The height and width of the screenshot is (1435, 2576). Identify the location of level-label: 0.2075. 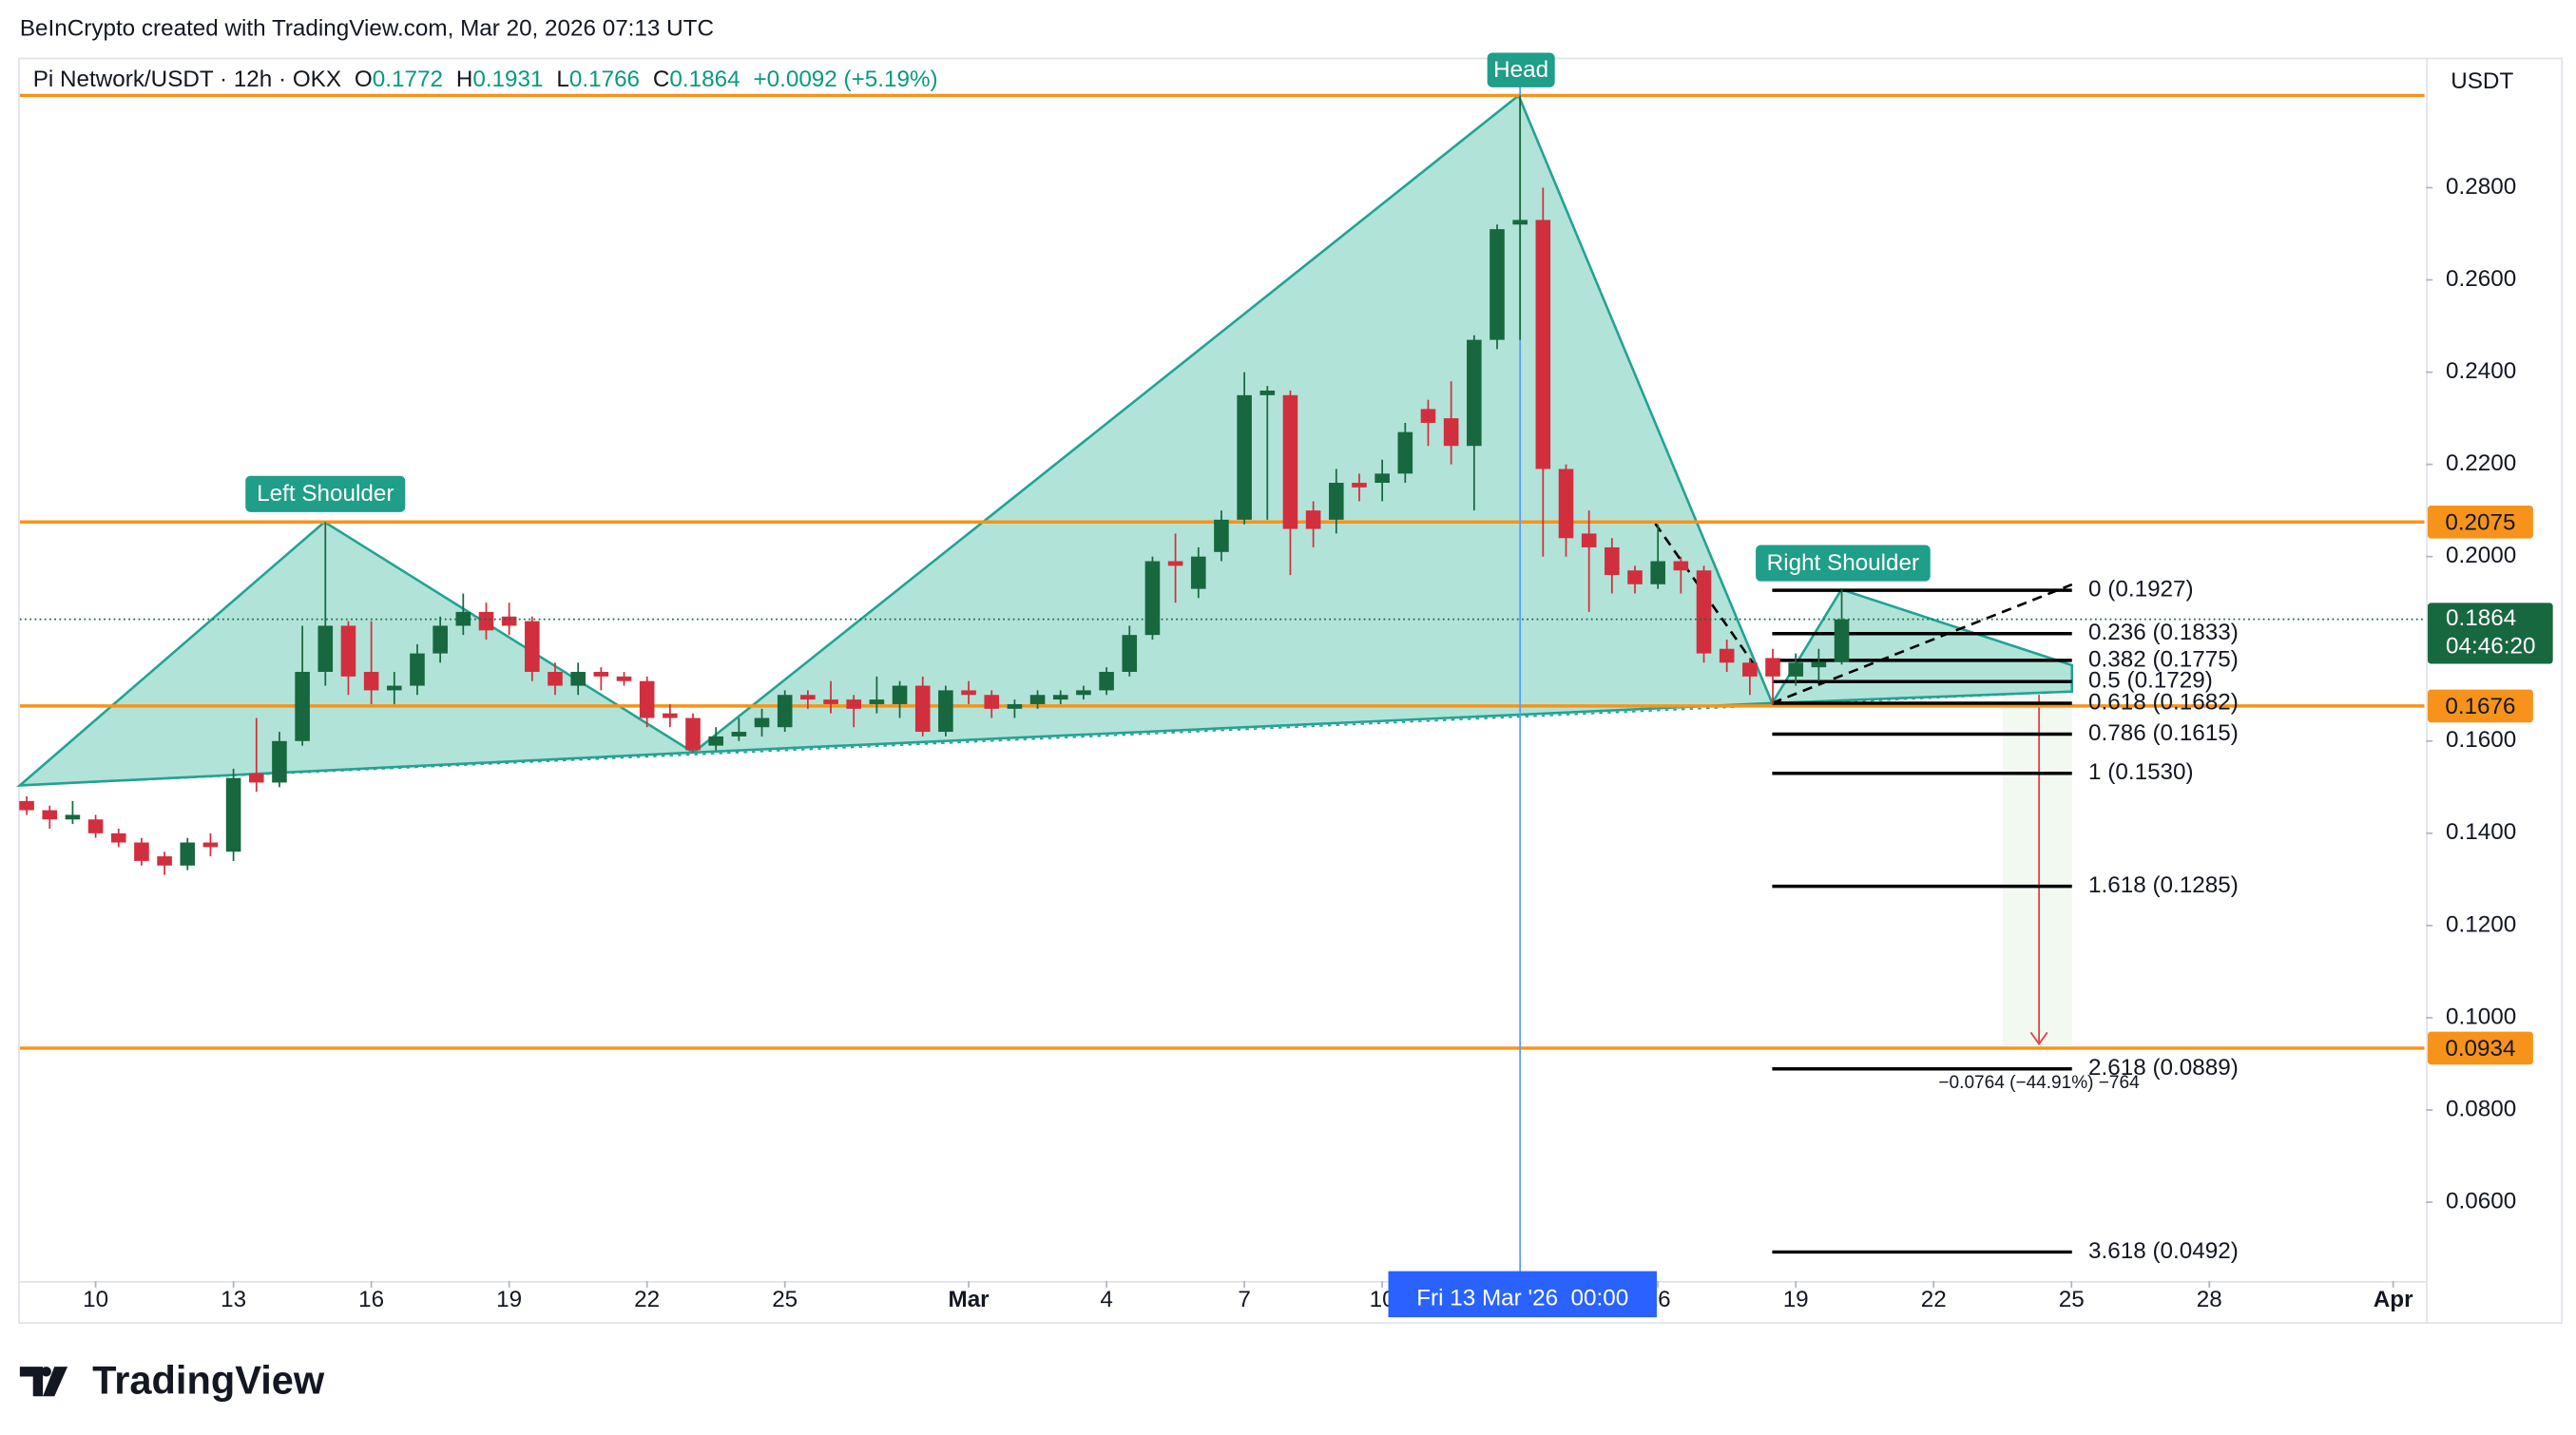
(2480, 522).